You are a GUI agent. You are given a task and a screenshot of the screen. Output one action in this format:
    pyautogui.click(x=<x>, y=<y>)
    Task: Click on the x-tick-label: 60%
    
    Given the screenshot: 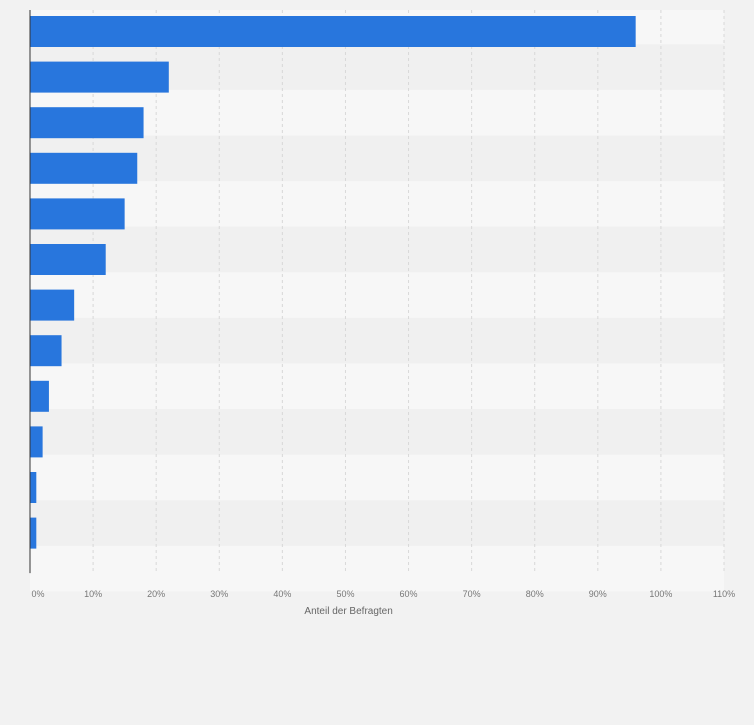 What is the action you would take?
    pyautogui.click(x=409, y=594)
    